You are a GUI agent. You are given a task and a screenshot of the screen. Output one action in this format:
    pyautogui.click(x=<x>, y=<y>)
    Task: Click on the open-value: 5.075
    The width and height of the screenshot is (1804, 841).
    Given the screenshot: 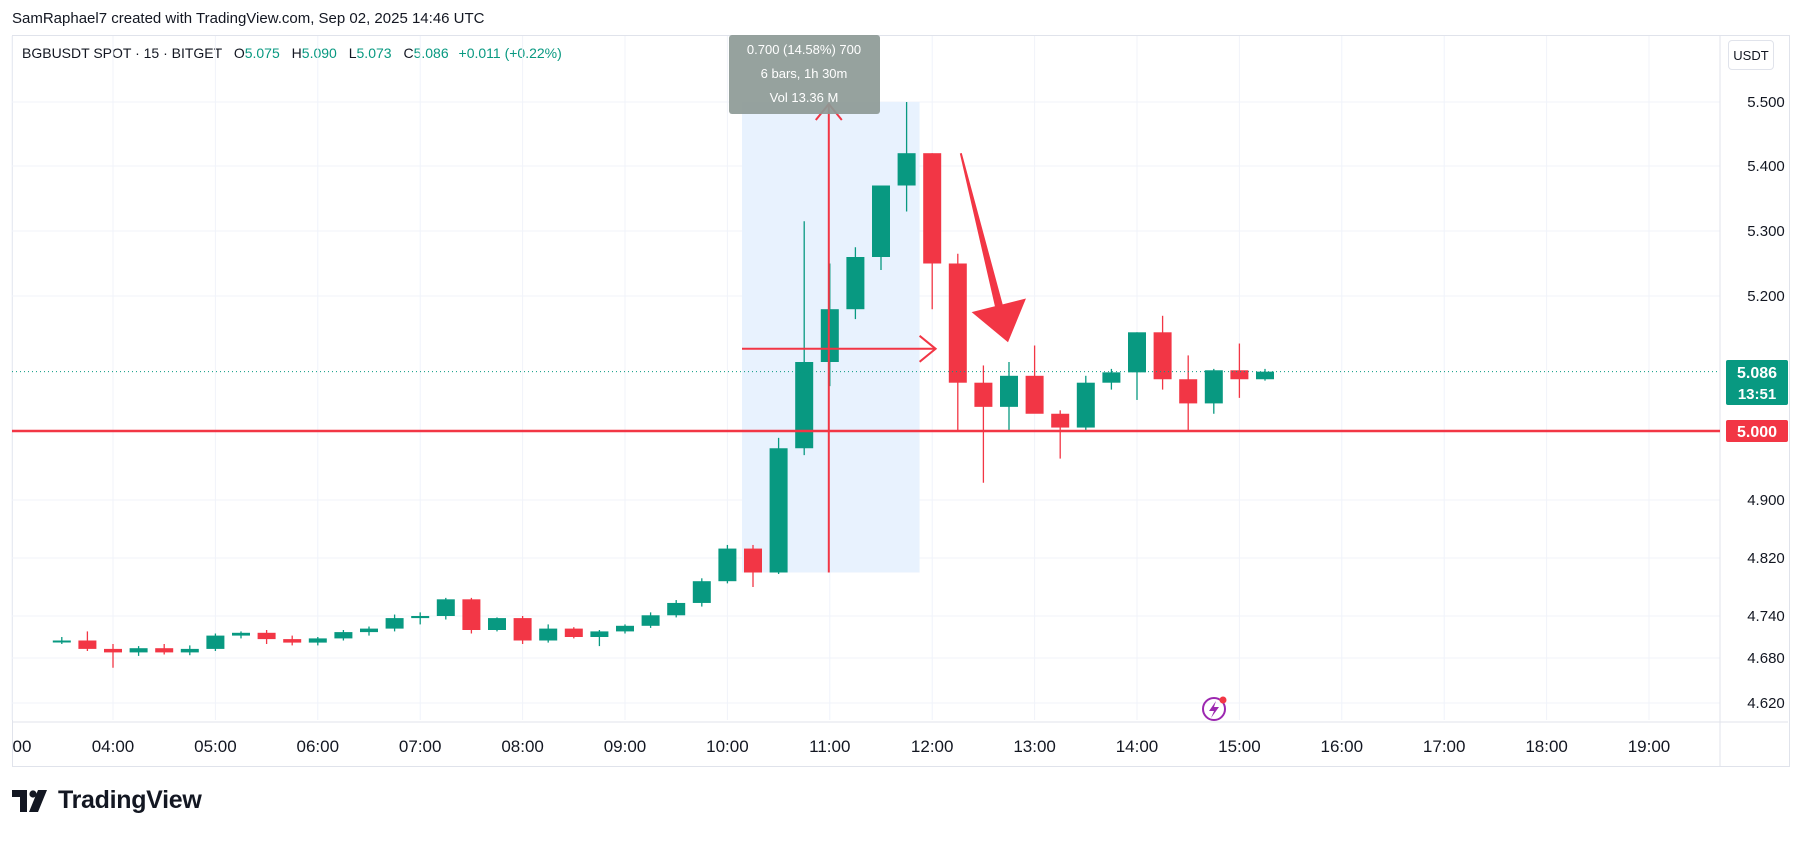 What is the action you would take?
    pyautogui.click(x=262, y=53)
    